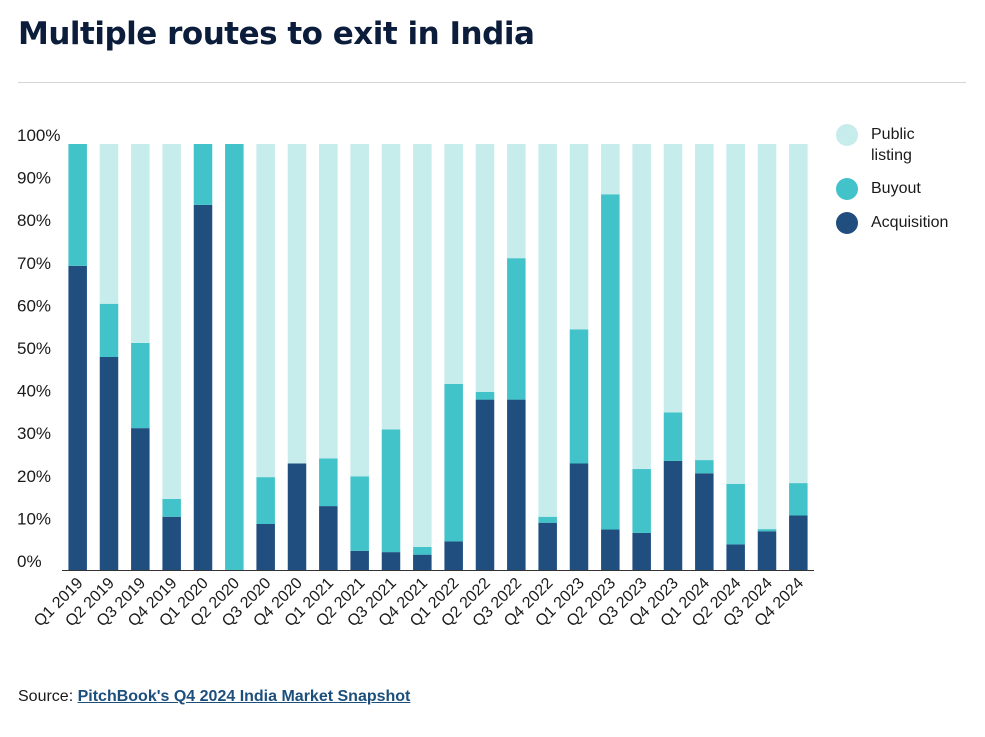 Image resolution: width=985 pixels, height=737 pixels. I want to click on y-tick-label: 70%, so click(34, 263).